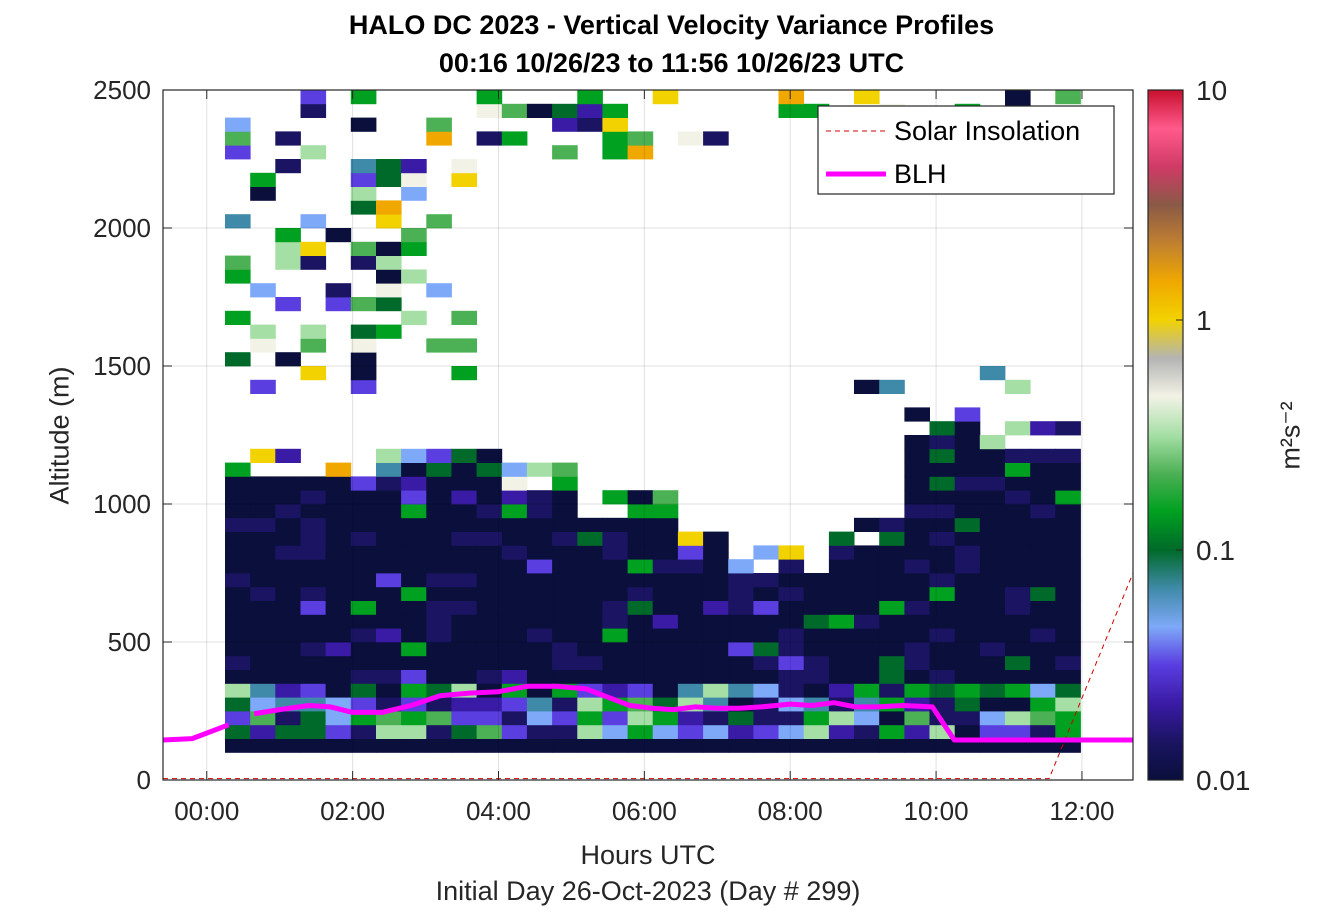 Image resolution: width=1343 pixels, height=911 pixels. Describe the element at coordinates (352, 811) in the screenshot. I see `x-tick-label: 02:00` at that location.